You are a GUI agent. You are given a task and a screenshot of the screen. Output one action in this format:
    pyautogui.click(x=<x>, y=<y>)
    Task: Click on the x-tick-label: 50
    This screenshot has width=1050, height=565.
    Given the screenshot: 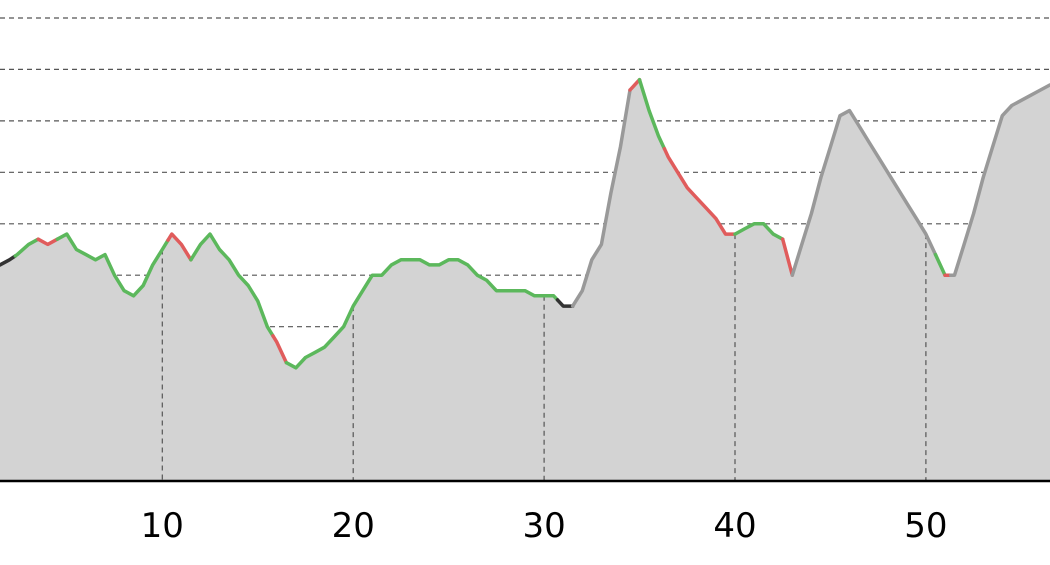 What is the action you would take?
    pyautogui.click(x=925, y=526)
    